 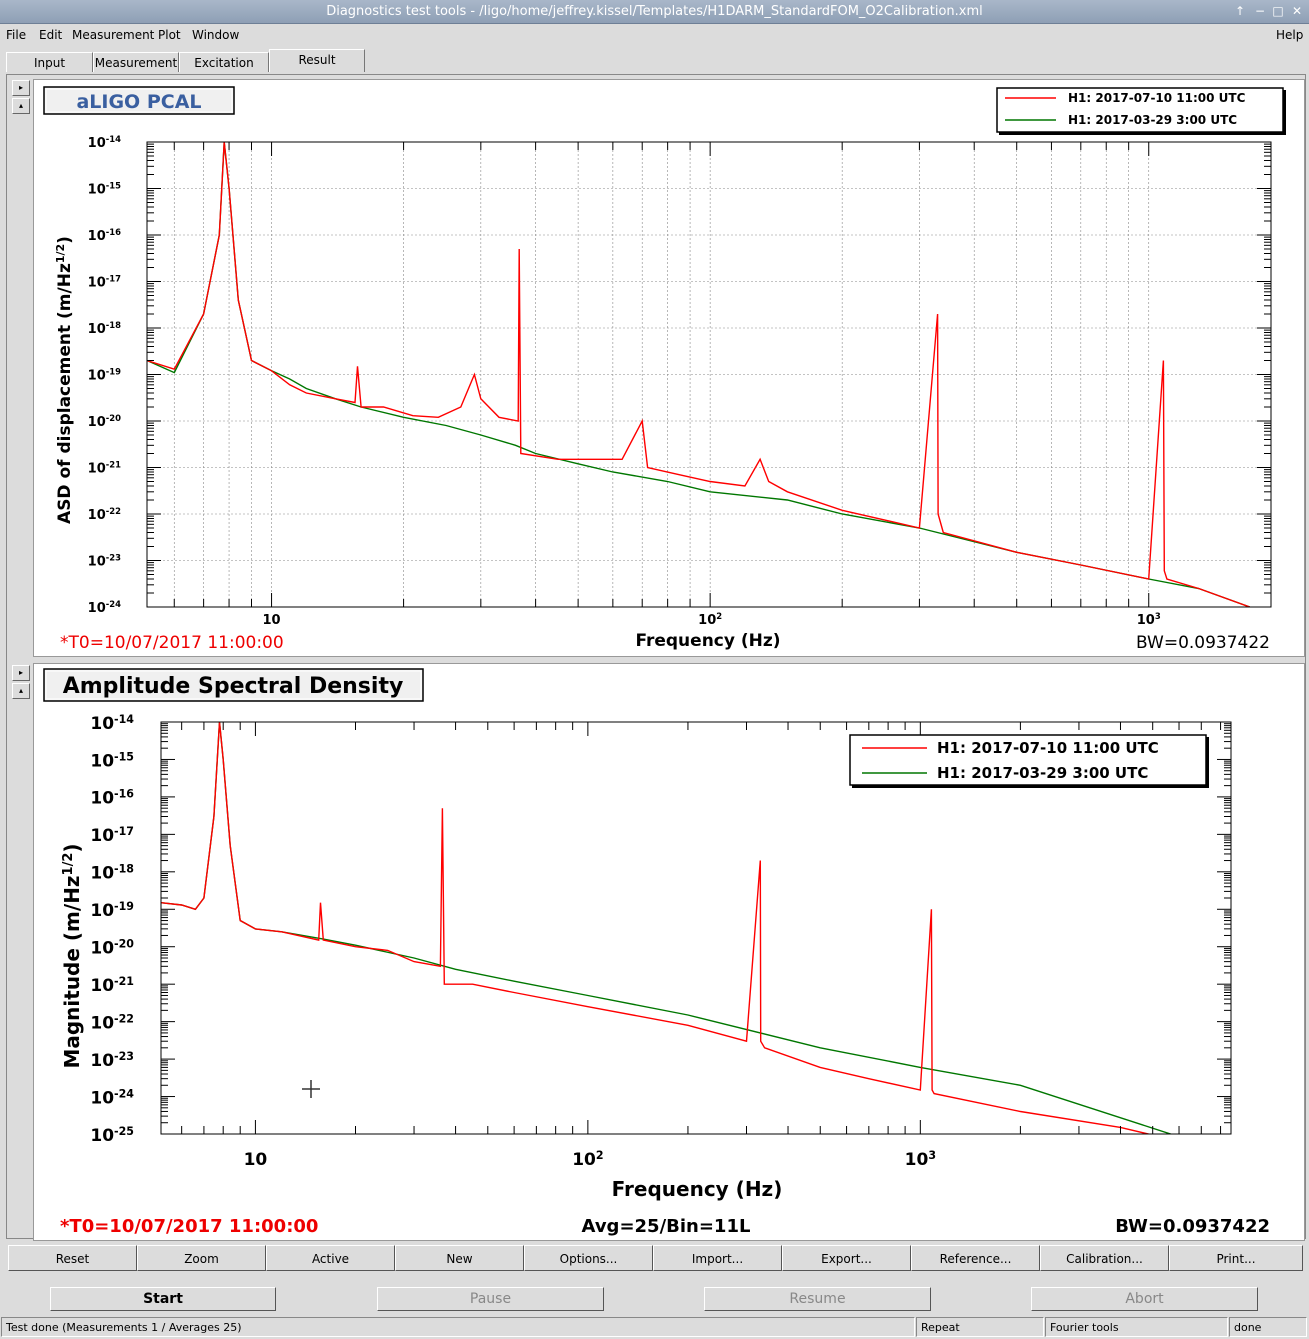 What do you see at coordinates (311, 1089) in the screenshot?
I see `crosshair-cursor-icon` at bounding box center [311, 1089].